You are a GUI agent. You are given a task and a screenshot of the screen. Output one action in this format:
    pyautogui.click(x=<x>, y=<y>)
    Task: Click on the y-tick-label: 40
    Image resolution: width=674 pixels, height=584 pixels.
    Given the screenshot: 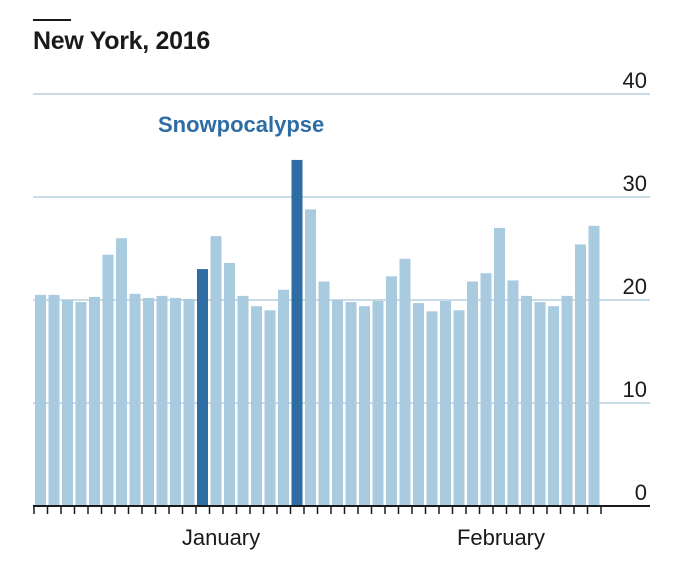 What is the action you would take?
    pyautogui.click(x=635, y=80)
    